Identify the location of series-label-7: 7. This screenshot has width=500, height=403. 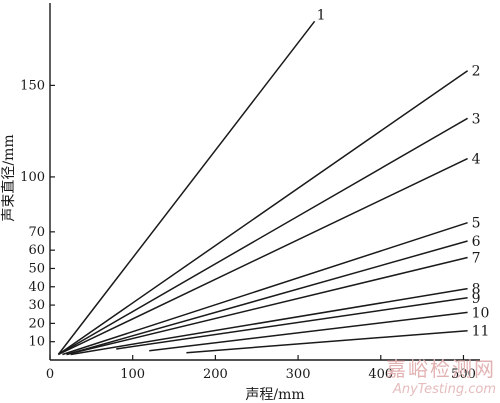
(476, 258).